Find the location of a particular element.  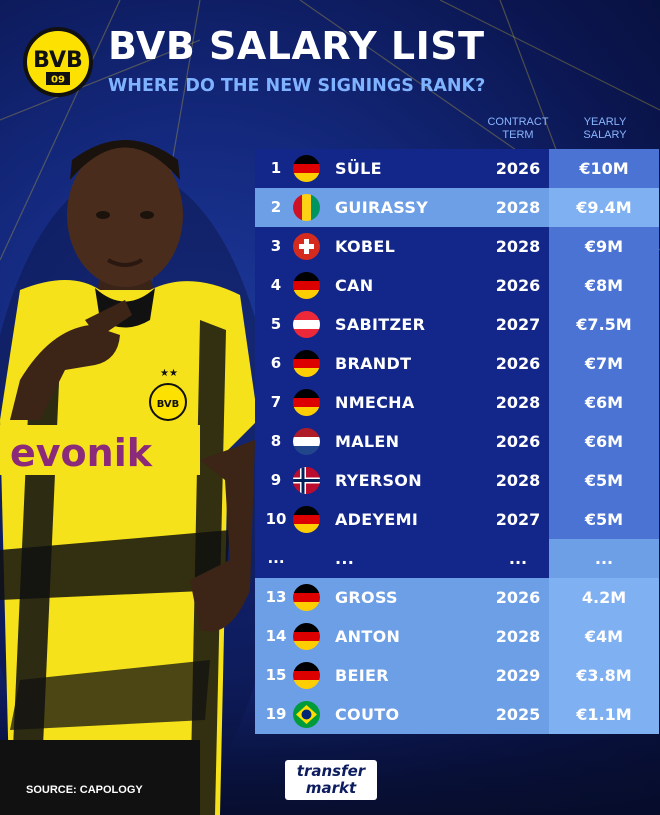

player-name: GROSS is located at coordinates (366, 597).